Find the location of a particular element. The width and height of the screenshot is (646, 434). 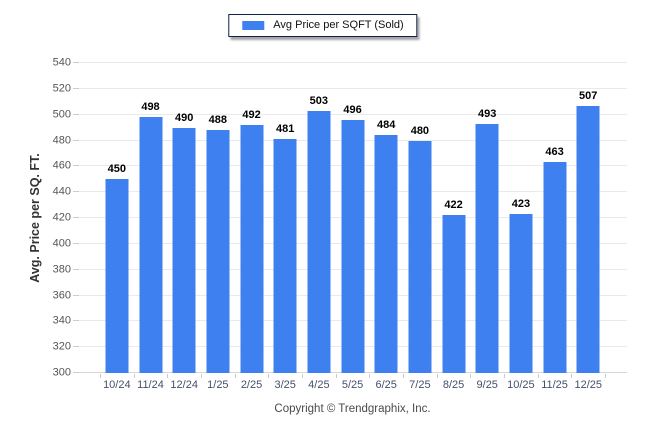

y-axis-tick-label: 380 is located at coordinates (61, 269).